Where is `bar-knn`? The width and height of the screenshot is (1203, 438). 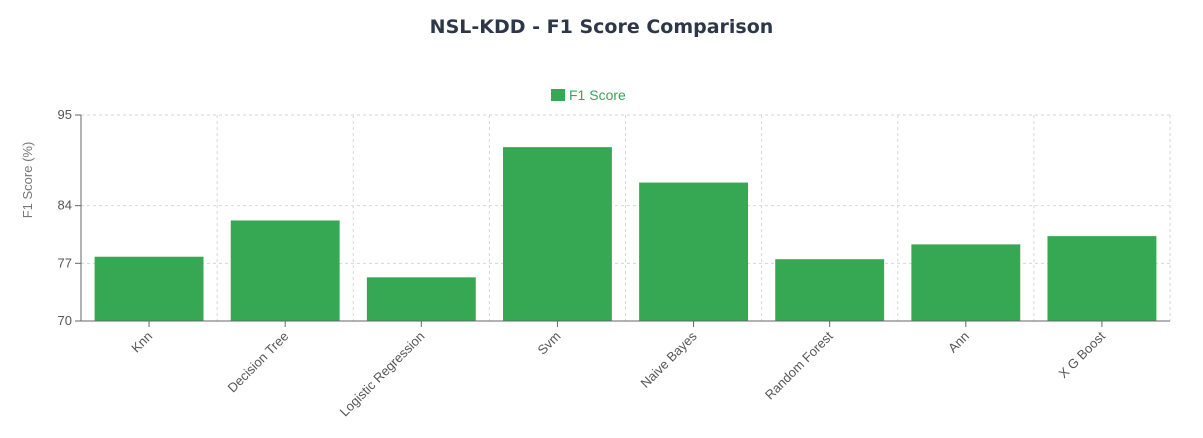
bar-knn is located at coordinates (149, 288).